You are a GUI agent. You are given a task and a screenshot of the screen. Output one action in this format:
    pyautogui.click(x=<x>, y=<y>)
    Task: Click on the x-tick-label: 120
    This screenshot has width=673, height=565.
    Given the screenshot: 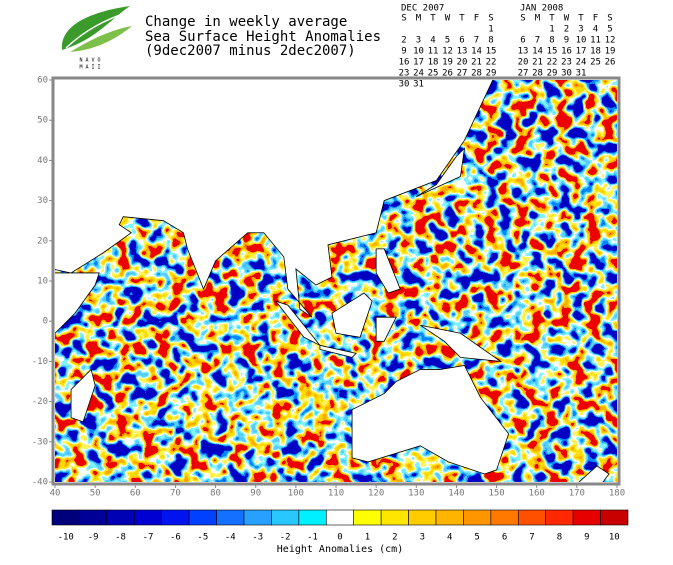 What is the action you would take?
    pyautogui.click(x=376, y=494)
    